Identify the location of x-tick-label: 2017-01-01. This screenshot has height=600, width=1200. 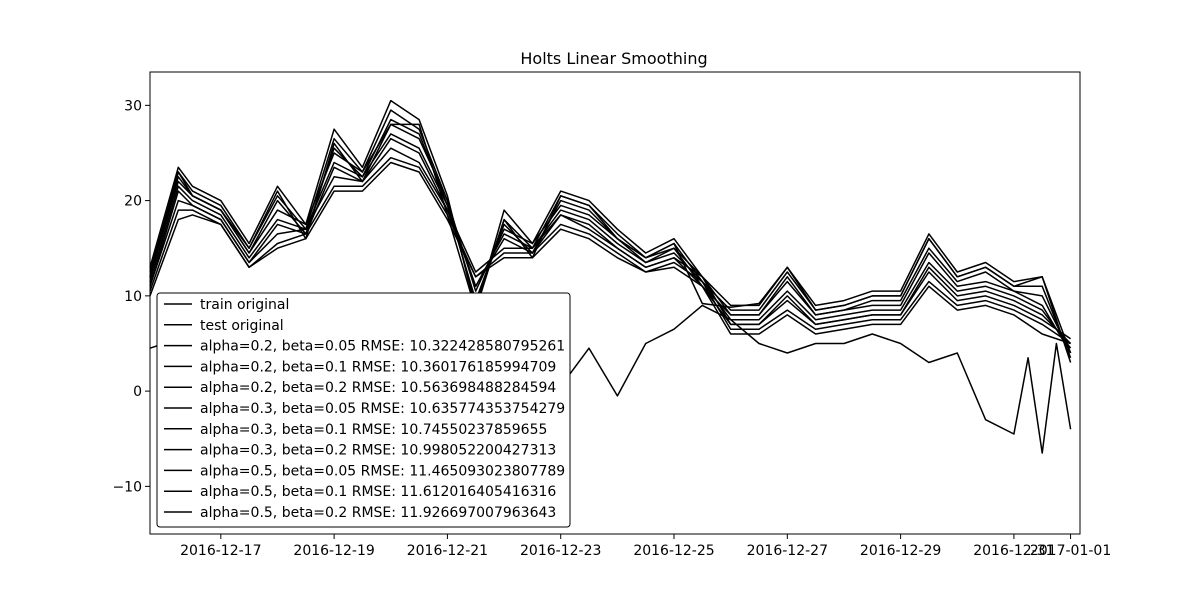
(1070, 551).